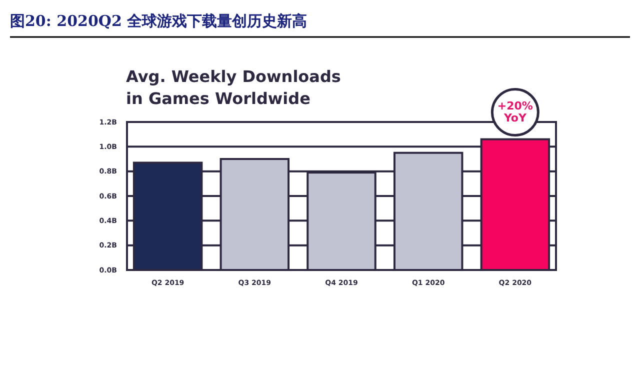 The height and width of the screenshot is (368, 640). Describe the element at coordinates (159, 21) in the screenshot. I see `chart-title: 图20: 2020Q2 全球游戏下载量创历史新高` at that location.